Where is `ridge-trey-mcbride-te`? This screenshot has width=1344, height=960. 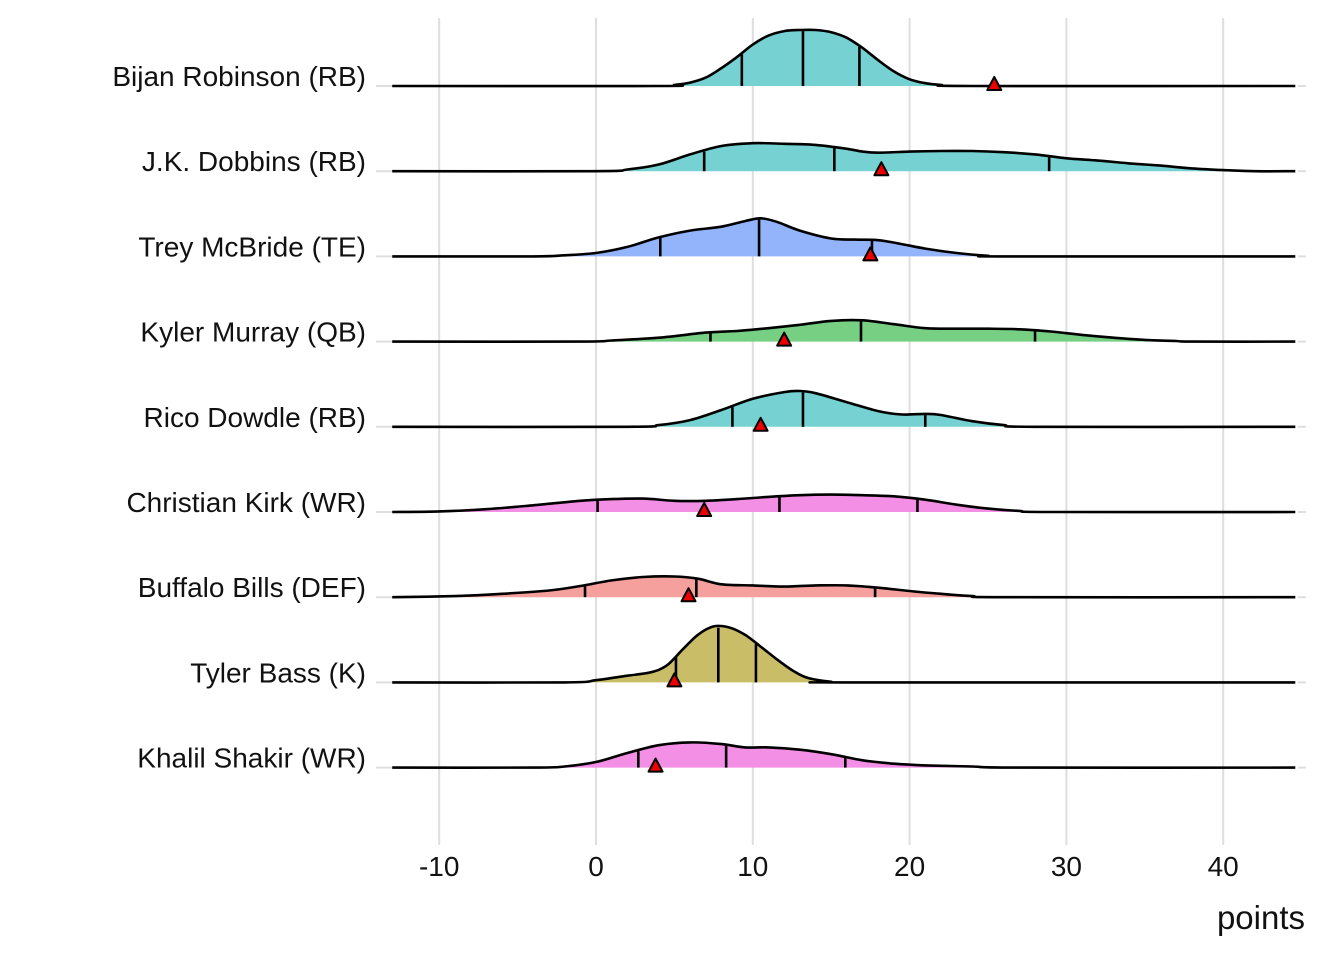
ridge-trey-mcbride-te is located at coordinates (841, 239).